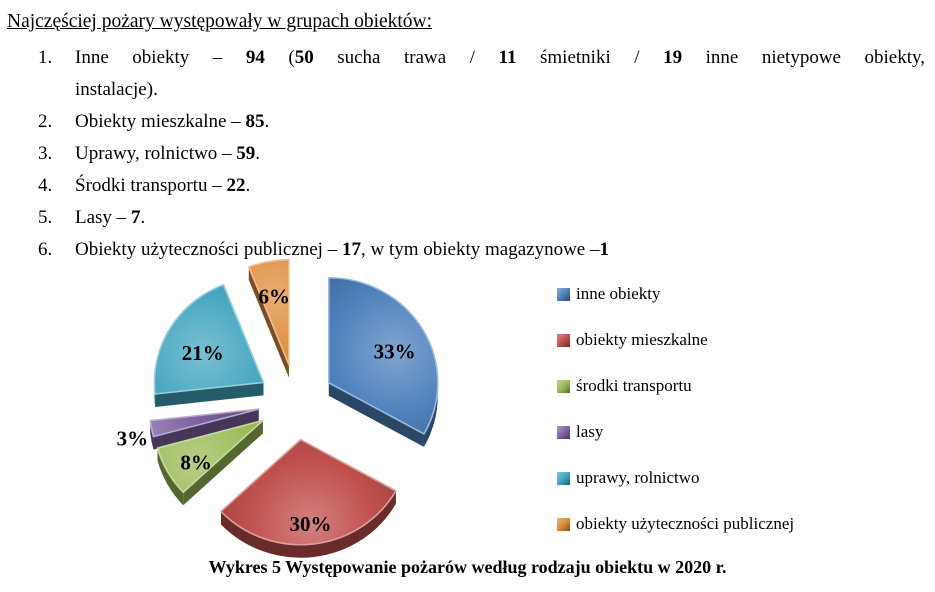 The image size is (935, 592). What do you see at coordinates (45, 121) in the screenshot?
I see `list-item-number: 2.` at bounding box center [45, 121].